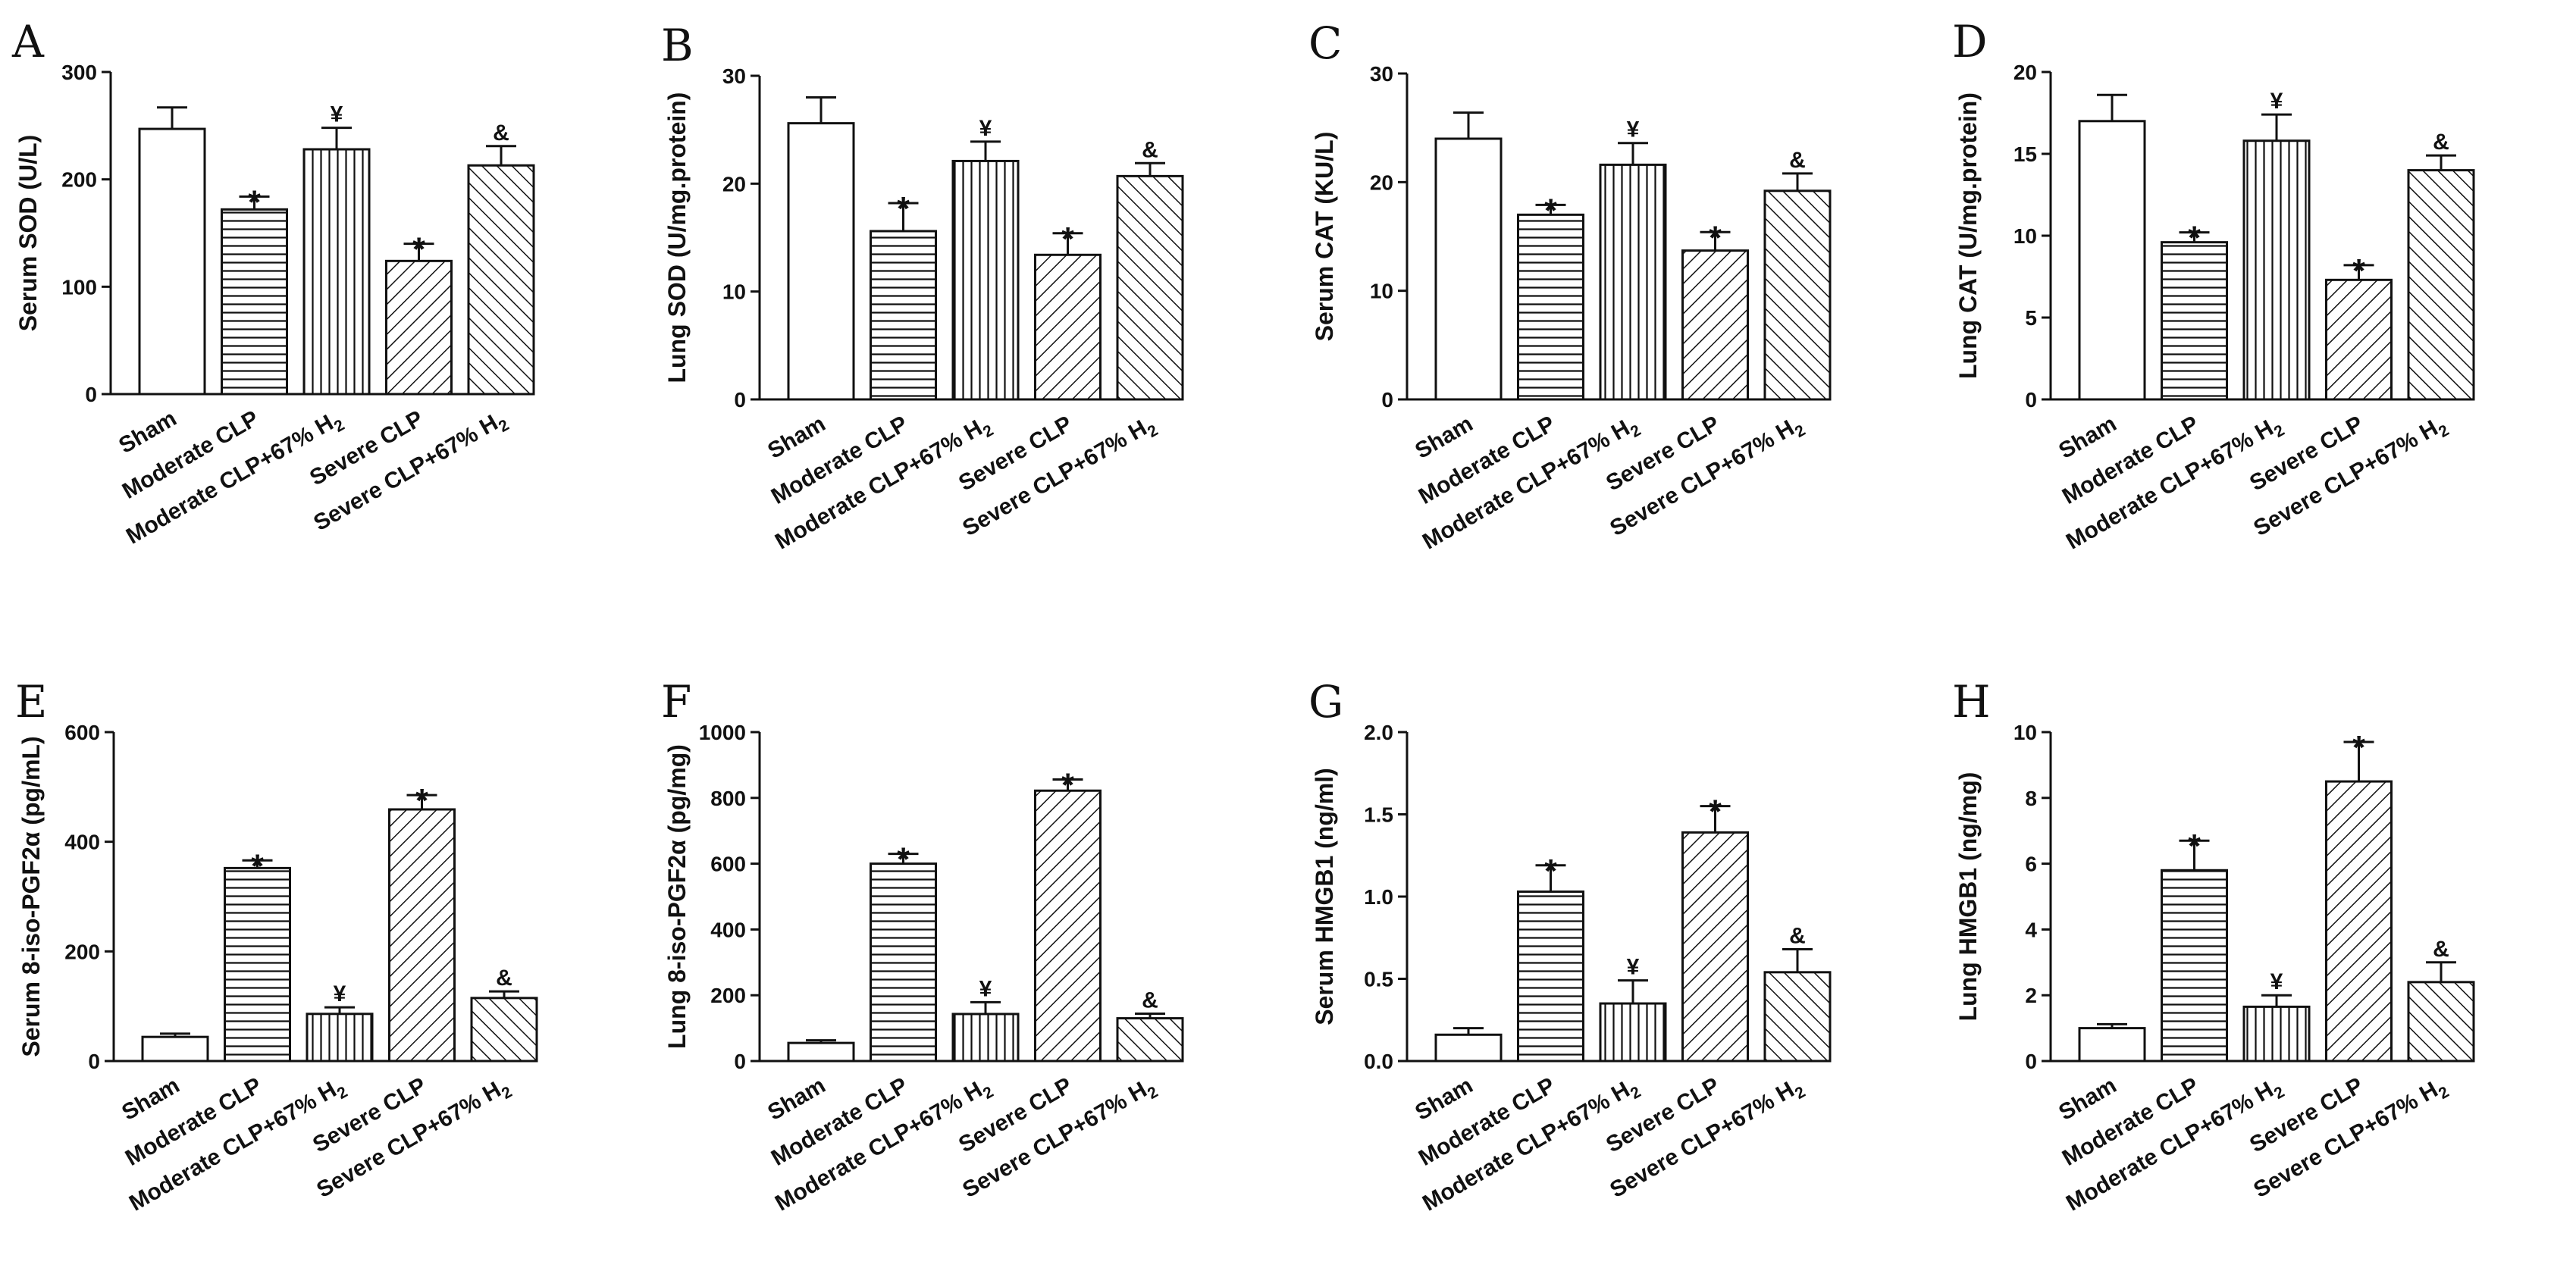 This screenshot has height=1274, width=2576. Describe the element at coordinates (1378, 1061) in the screenshot. I see `y-tick-label: 0.0` at that location.